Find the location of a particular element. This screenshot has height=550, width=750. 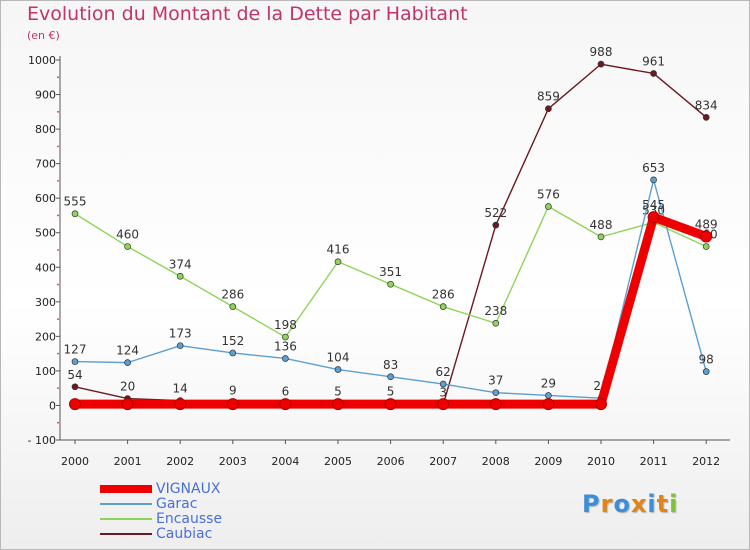

unit-label: (en €) is located at coordinates (43, 35).